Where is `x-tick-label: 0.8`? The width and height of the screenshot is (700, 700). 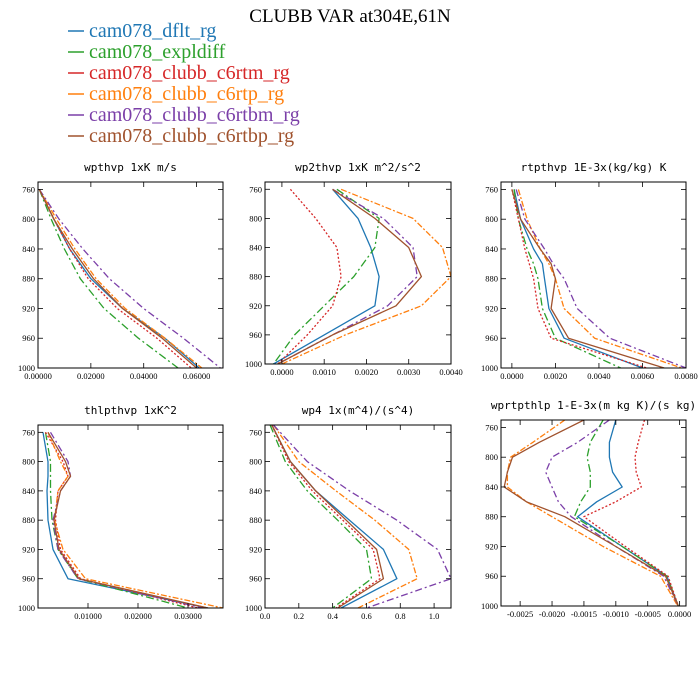
x-tick-label: 0.8 is located at coordinates (400, 616).